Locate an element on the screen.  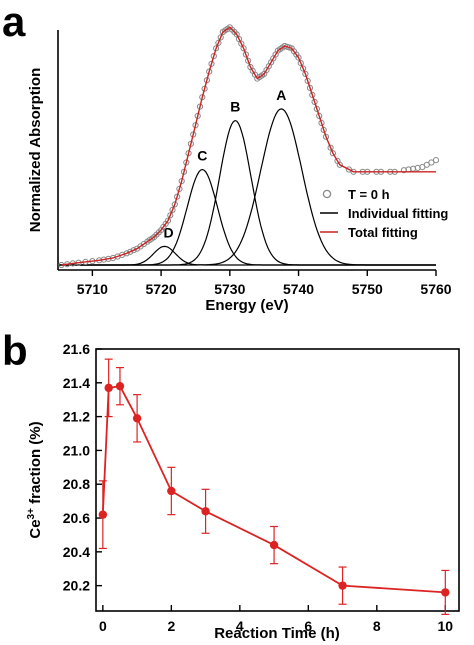
x-tick-label: 5710 is located at coordinates (92, 289).